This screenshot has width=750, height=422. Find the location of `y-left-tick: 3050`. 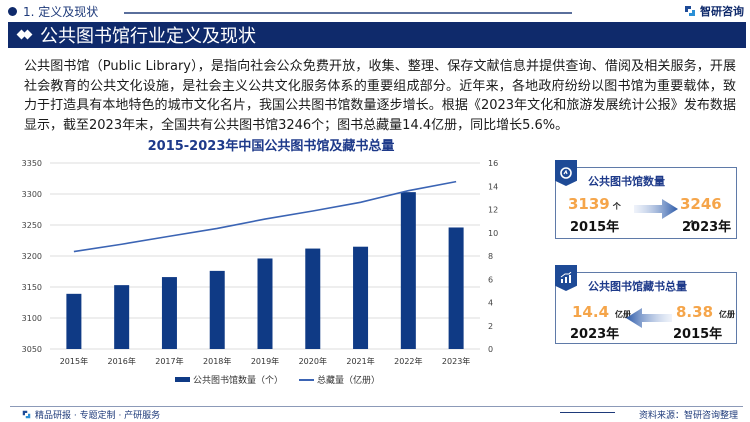

y-left-tick: 3050 is located at coordinates (32, 349).